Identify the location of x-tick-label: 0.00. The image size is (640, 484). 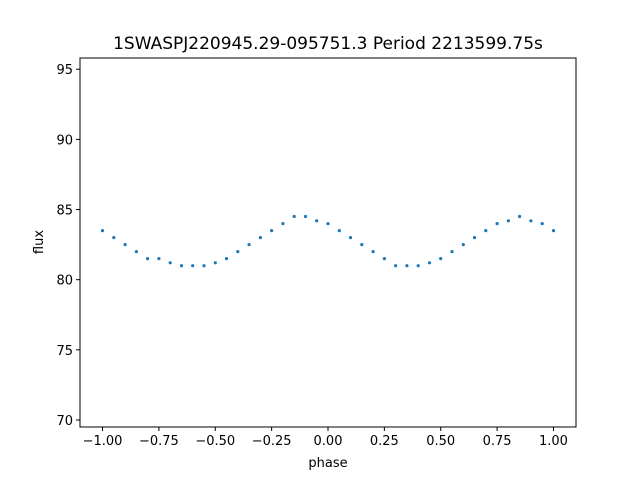
(328, 441).